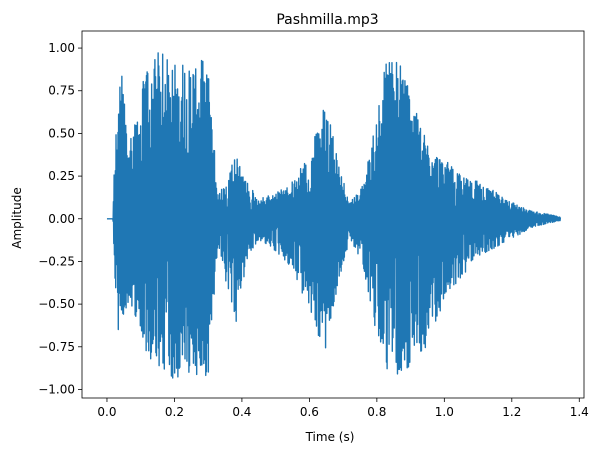 Image resolution: width=594 pixels, height=453 pixels. Describe the element at coordinates (444, 412) in the screenshot. I see `x-tick-label: 1.0` at that location.